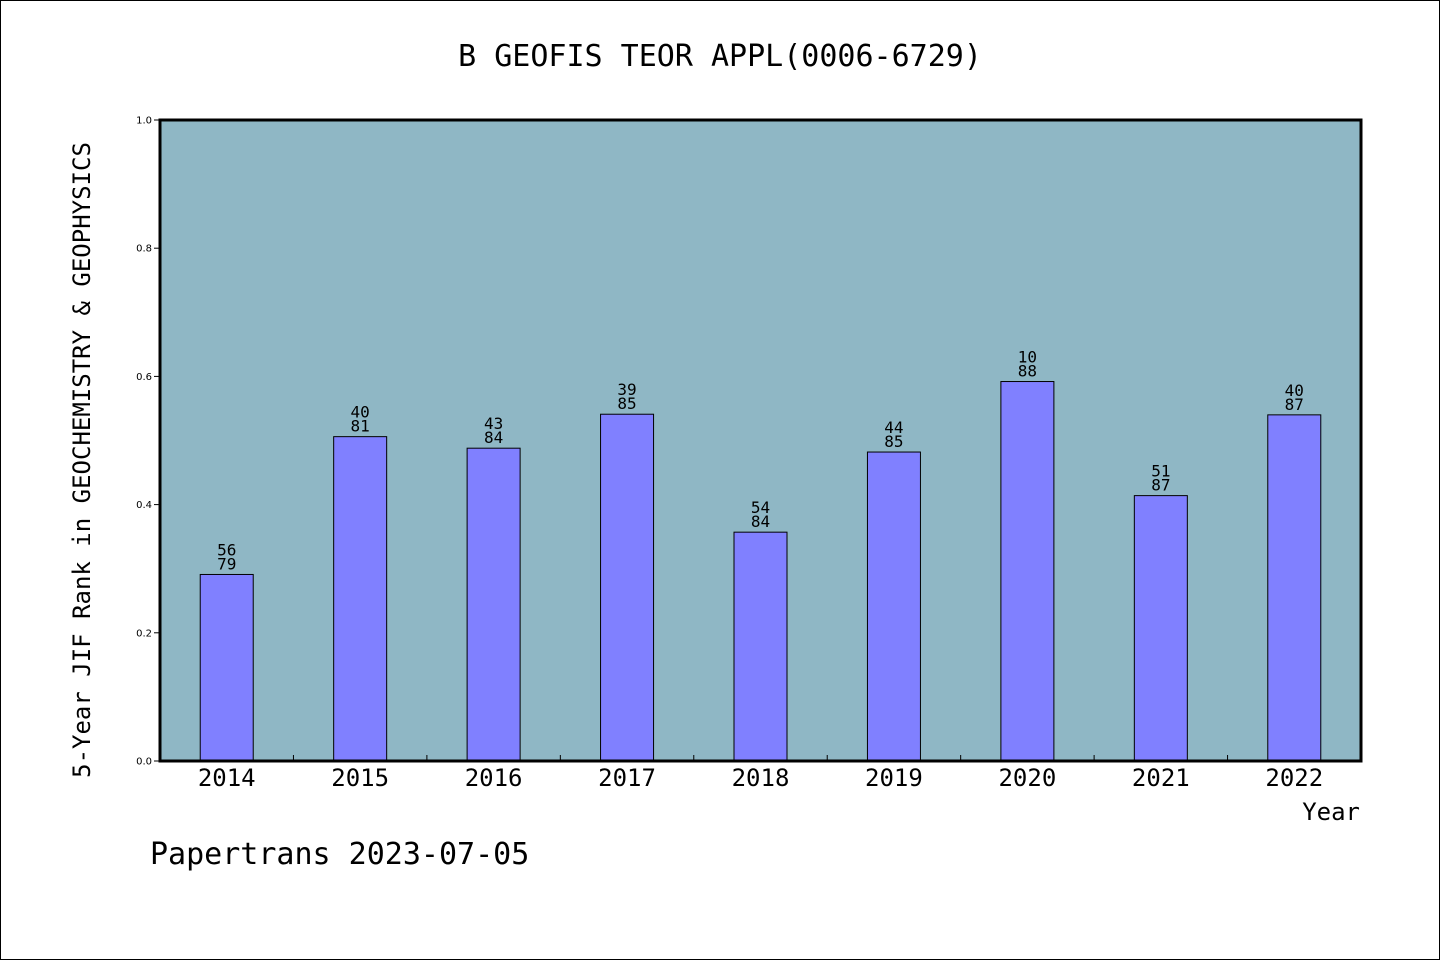  I want to click on bar-rank-label: 54, so click(760, 507).